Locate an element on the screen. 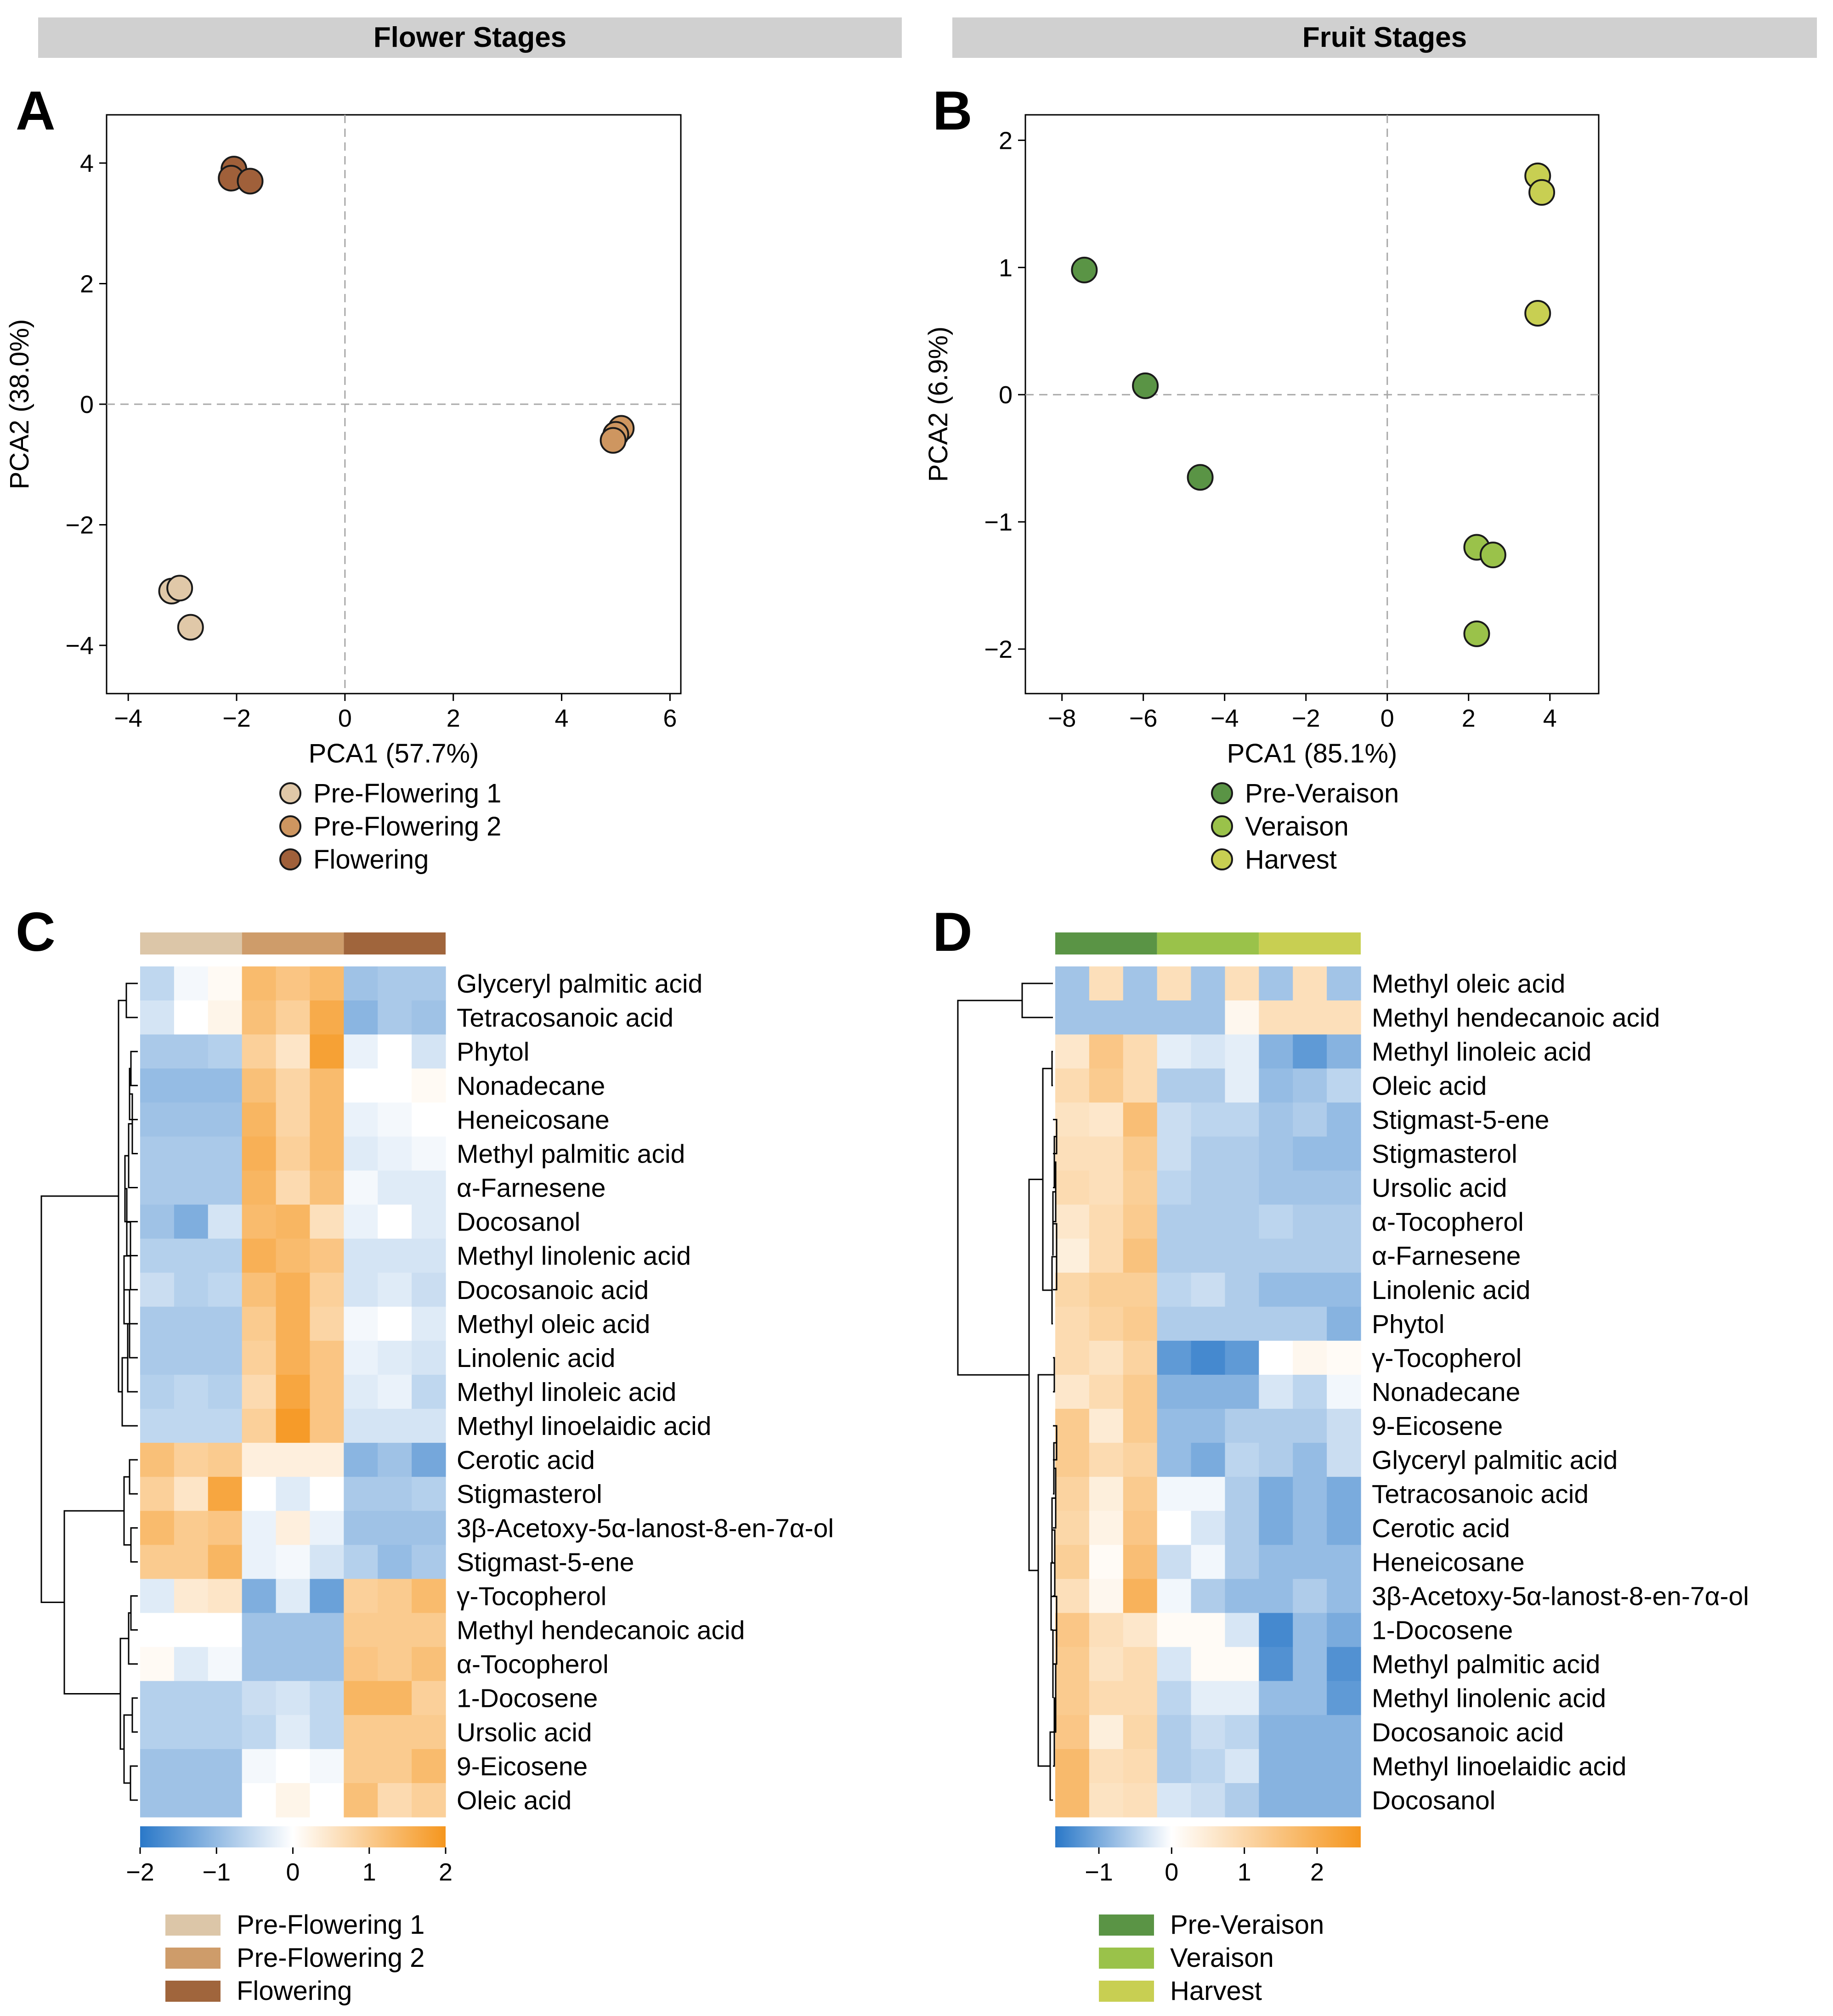 The image size is (1833, 2016). x-tick-label: 4 is located at coordinates (1550, 718).